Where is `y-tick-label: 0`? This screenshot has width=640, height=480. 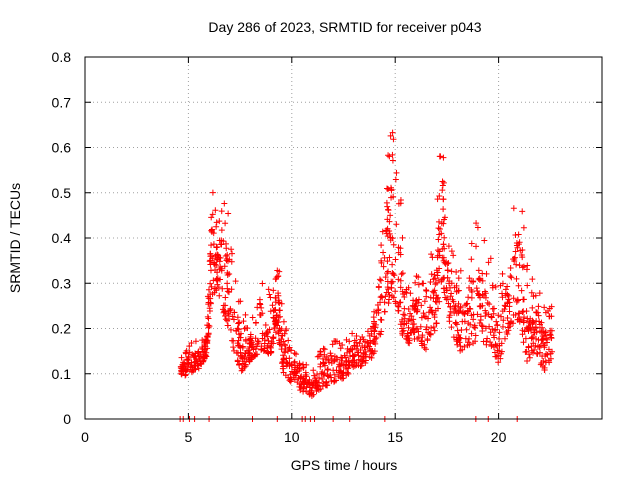
y-tick-label: 0 is located at coordinates (67, 419).